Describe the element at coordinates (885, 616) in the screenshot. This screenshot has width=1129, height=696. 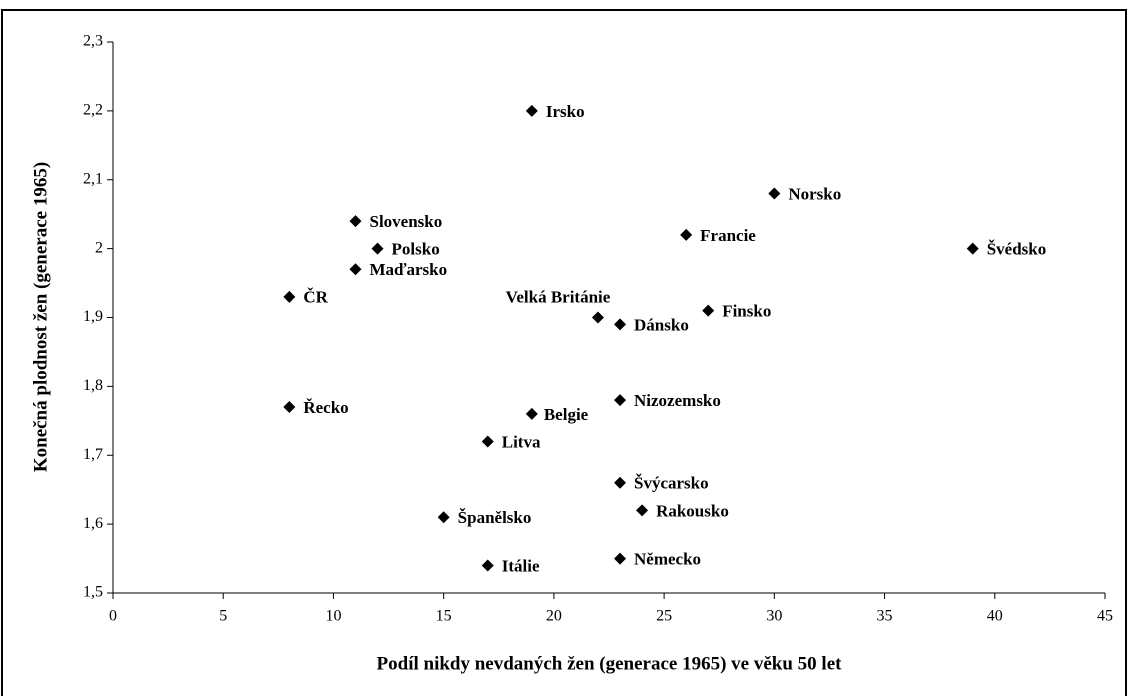
I see `x-tick-label: 35` at that location.